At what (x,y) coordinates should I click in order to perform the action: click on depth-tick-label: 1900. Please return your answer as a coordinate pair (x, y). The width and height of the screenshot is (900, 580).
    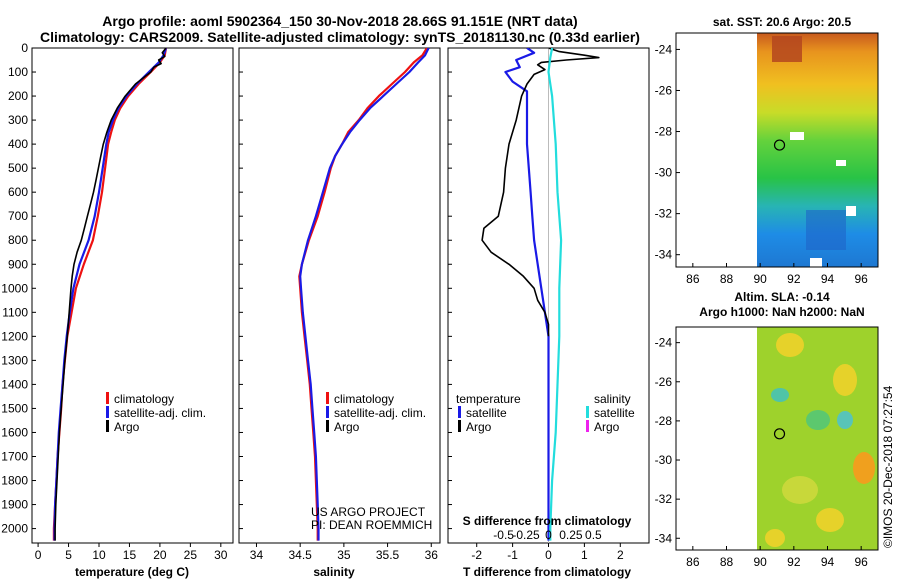
    Looking at the image, I should click on (14, 505).